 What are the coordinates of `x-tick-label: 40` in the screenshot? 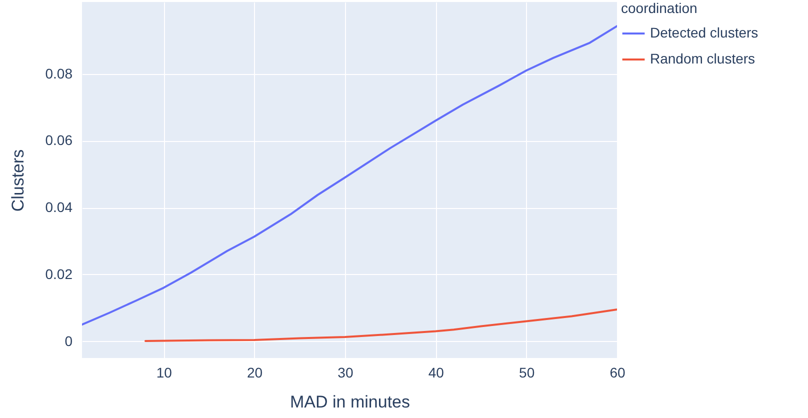 It's located at (436, 372).